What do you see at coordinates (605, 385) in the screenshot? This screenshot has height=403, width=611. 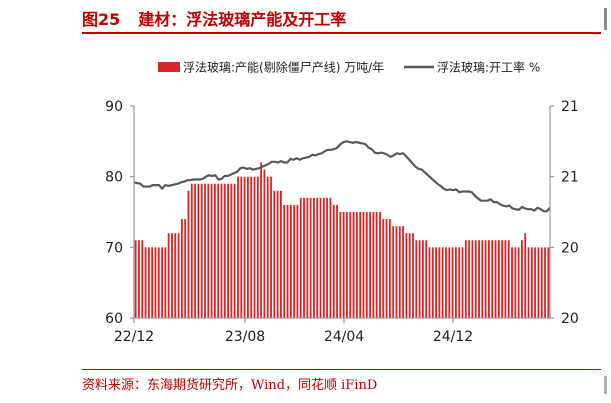 I see `page-edge-fragment-bottom` at bounding box center [605, 385].